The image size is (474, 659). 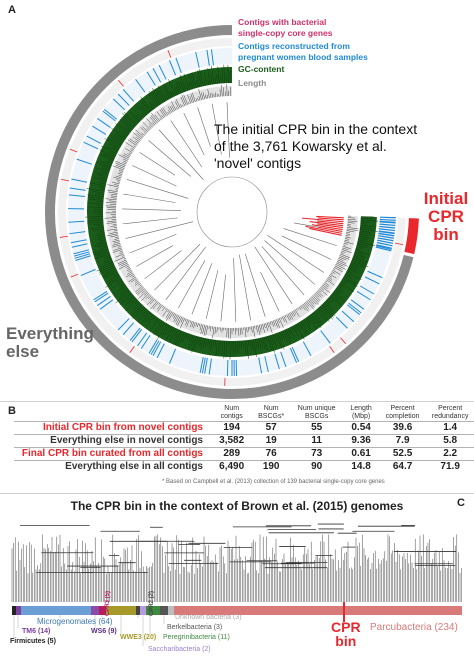 I want to click on cell: 1.4, so click(x=450, y=428).